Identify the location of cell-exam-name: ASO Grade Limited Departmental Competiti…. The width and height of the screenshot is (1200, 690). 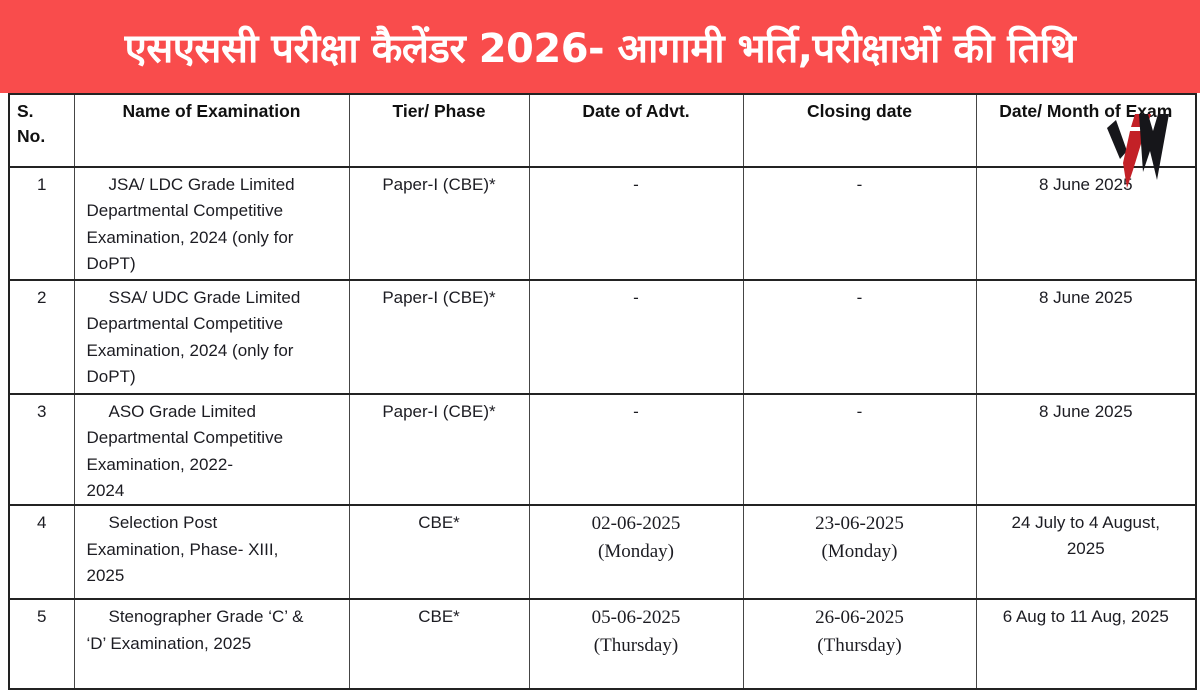
(211, 449).